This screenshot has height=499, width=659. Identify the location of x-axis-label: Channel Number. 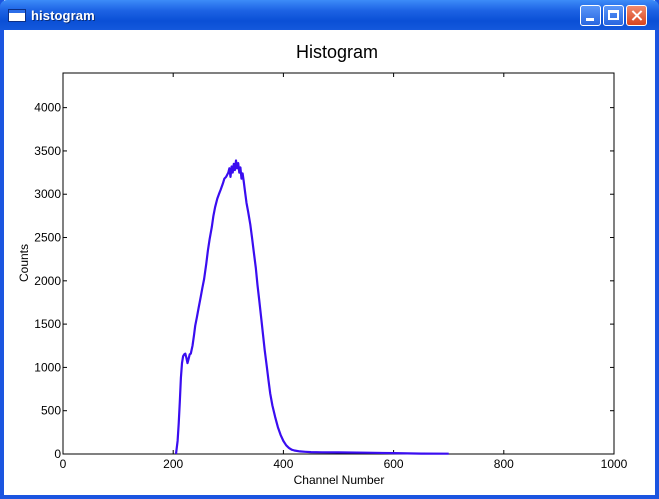
(339, 480).